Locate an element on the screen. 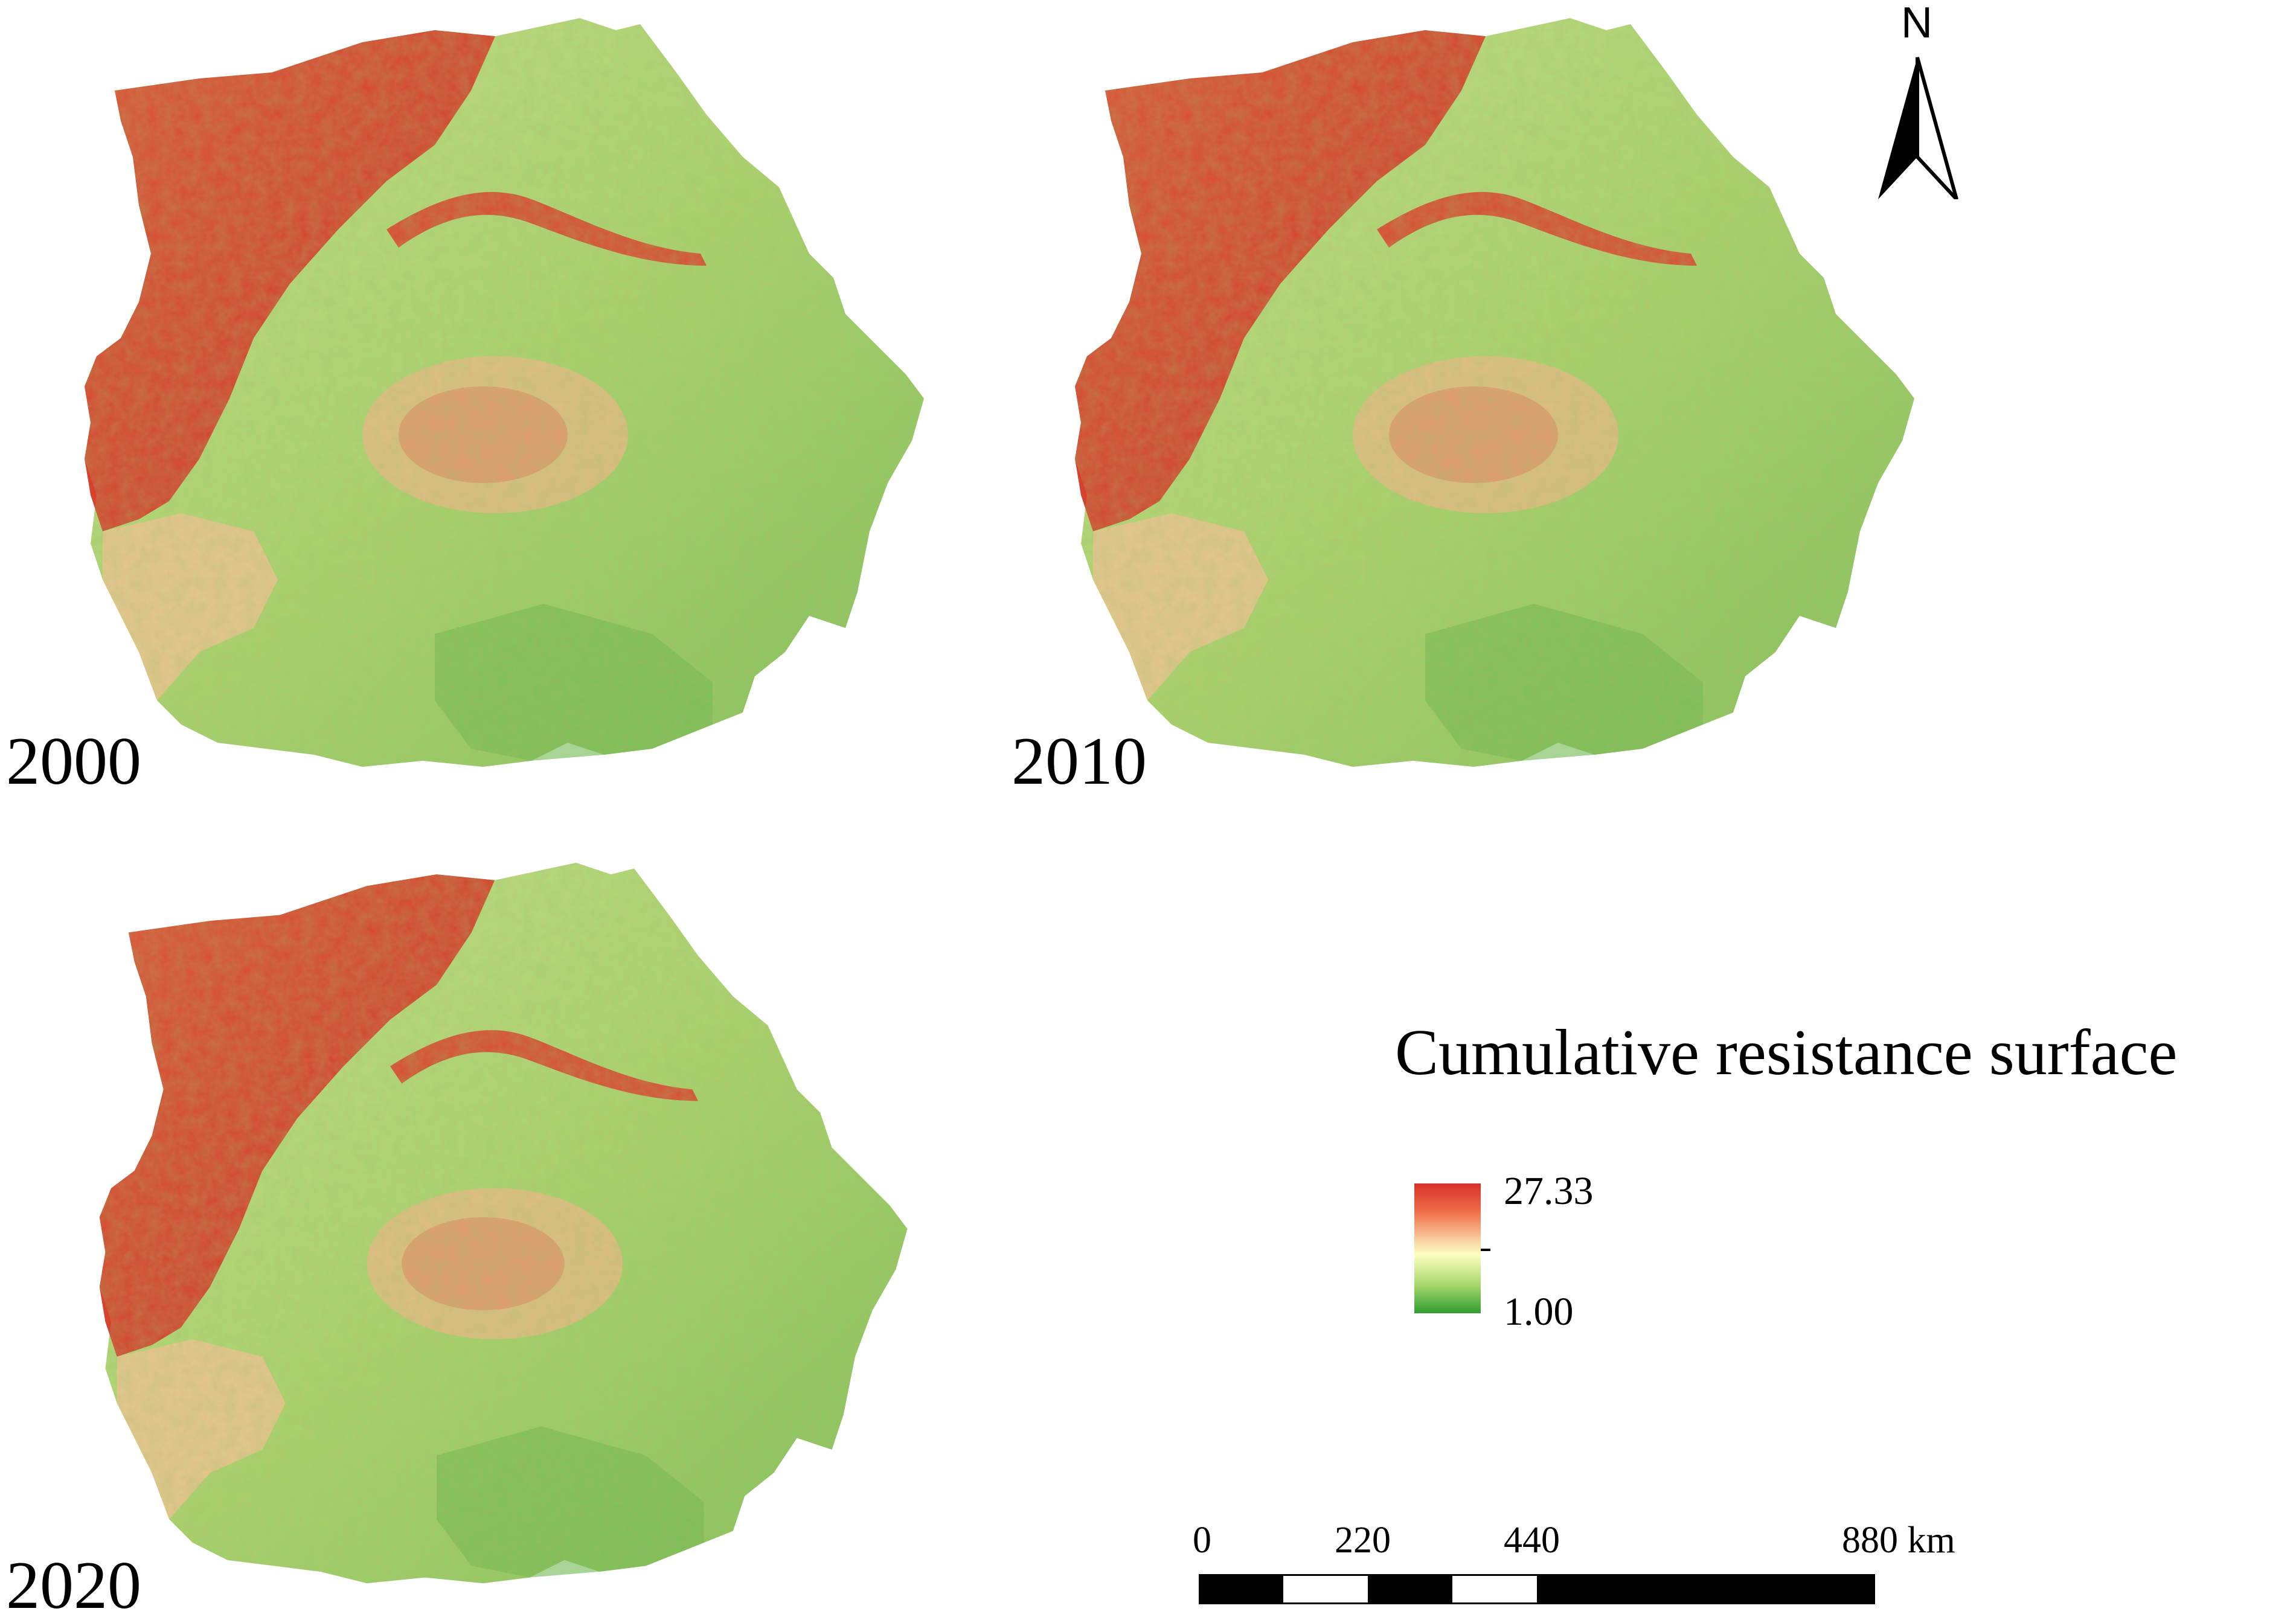  north-arrow-icon is located at coordinates (1918, 128).